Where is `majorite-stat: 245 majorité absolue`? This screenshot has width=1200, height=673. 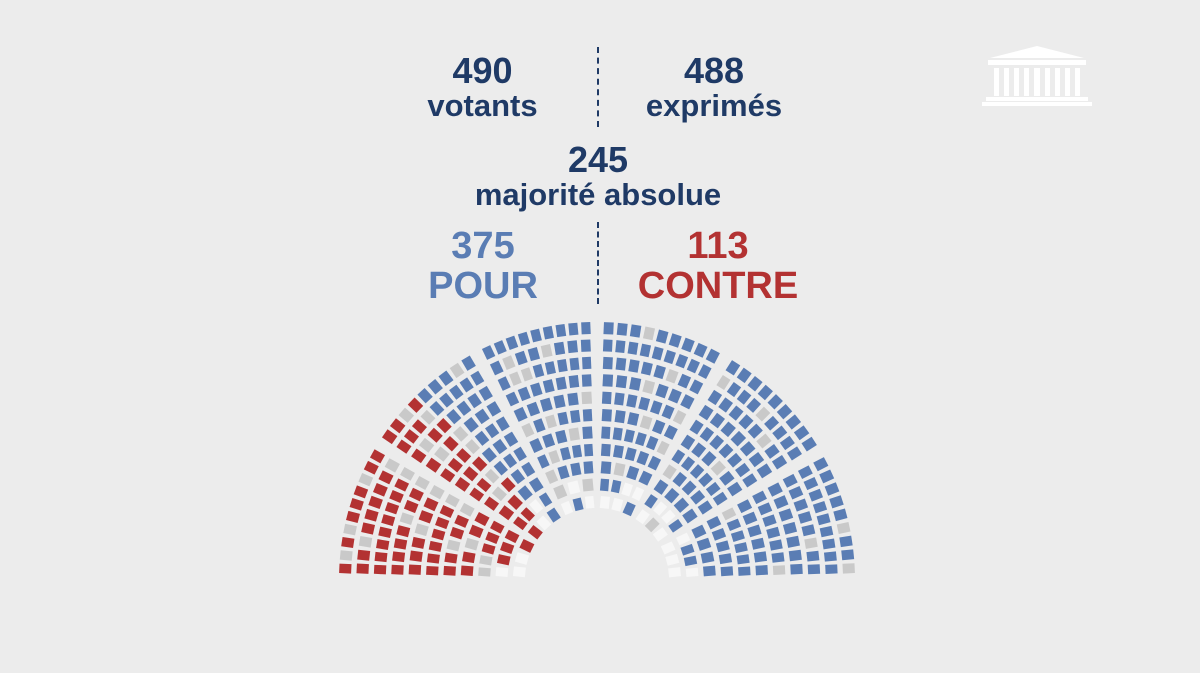 majorite-stat: 245 majorité absolue is located at coordinates (598, 176).